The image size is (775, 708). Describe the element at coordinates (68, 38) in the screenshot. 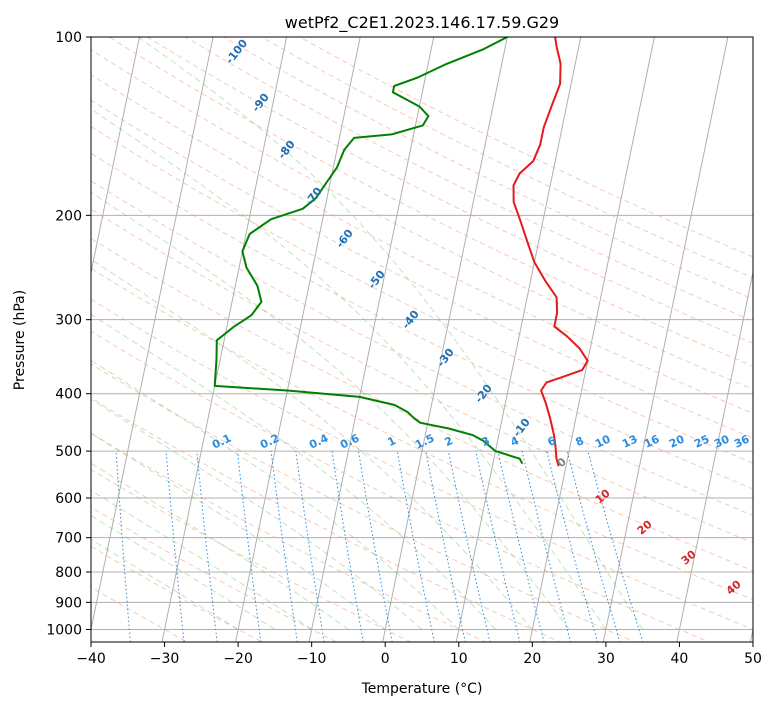

I see `y-tick-label: 100` at that location.